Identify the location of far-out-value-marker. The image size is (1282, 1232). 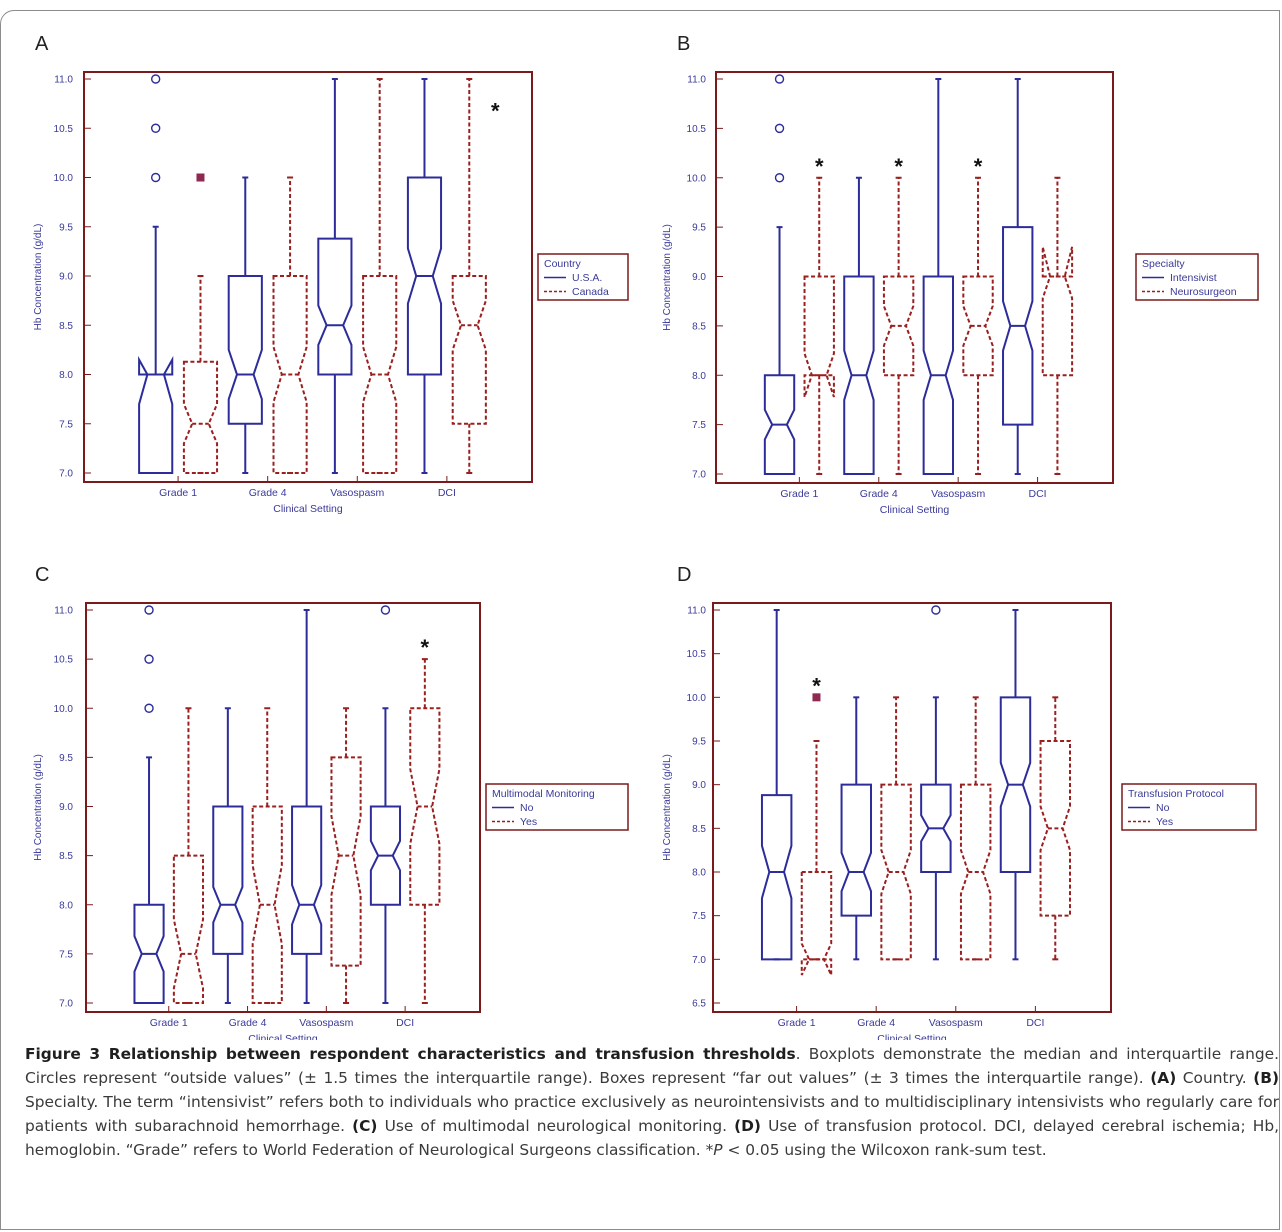
(200, 177).